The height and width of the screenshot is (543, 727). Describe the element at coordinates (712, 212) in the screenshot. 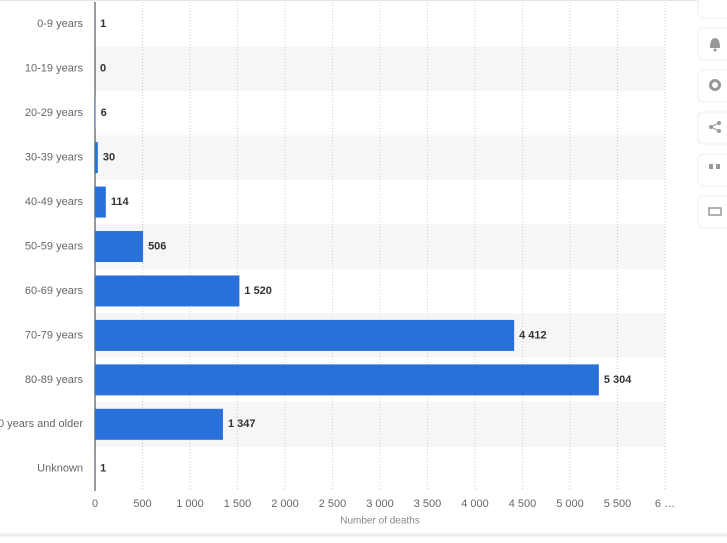

I see `print-button` at that location.